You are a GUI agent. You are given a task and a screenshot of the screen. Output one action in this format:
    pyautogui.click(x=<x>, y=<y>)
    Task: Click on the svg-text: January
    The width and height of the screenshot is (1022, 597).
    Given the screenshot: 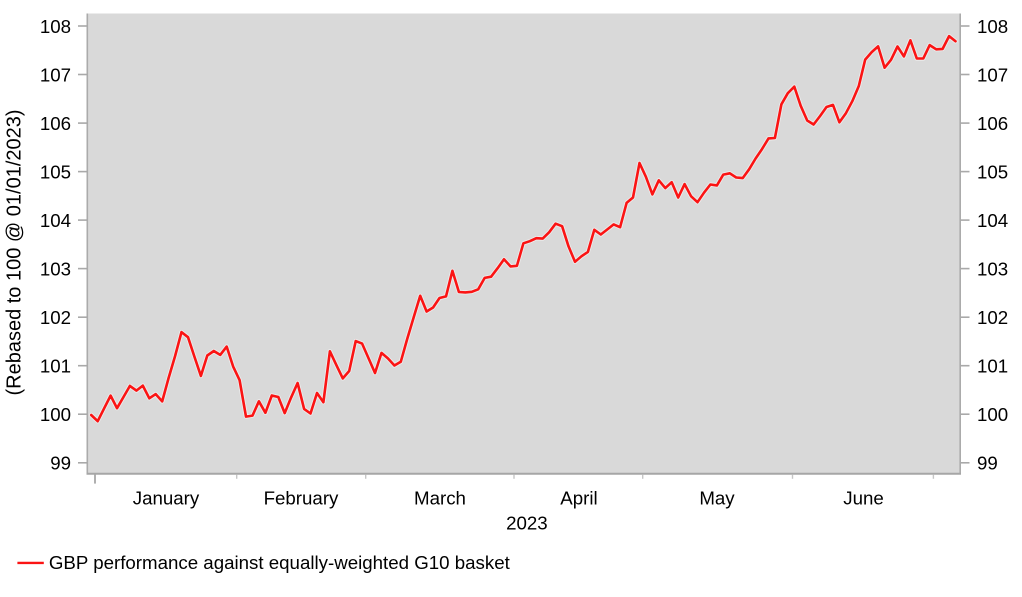 What is the action you would take?
    pyautogui.click(x=166, y=498)
    